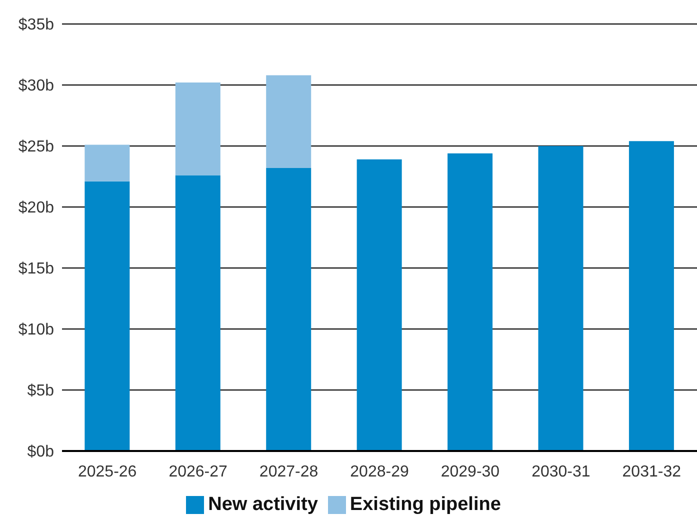 The image size is (697, 525). Describe the element at coordinates (36, 86) in the screenshot. I see `y-tick-label: $30b` at that location.